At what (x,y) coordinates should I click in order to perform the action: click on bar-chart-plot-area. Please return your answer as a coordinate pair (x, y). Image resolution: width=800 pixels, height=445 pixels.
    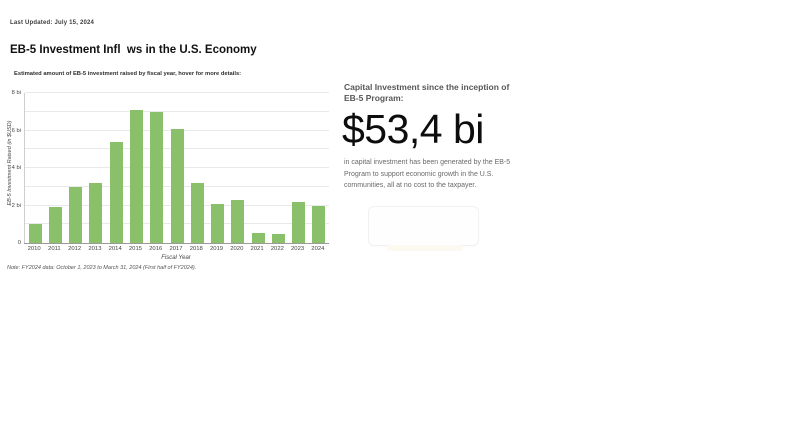
    Looking at the image, I should click on (176, 167).